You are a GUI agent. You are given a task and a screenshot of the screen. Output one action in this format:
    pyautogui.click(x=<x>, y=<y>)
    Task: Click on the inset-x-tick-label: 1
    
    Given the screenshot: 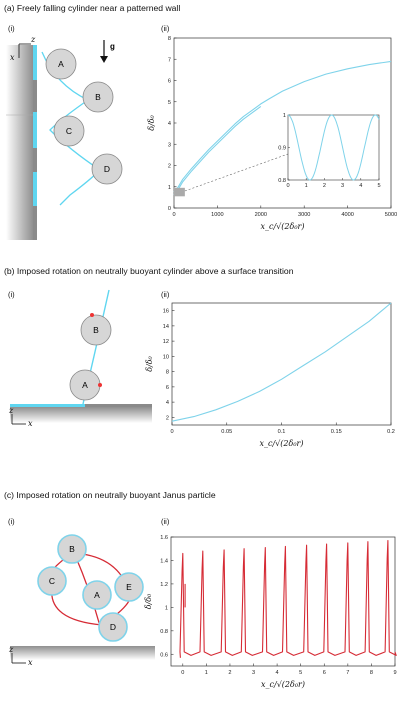 What is the action you would take?
    pyautogui.click(x=306, y=186)
    